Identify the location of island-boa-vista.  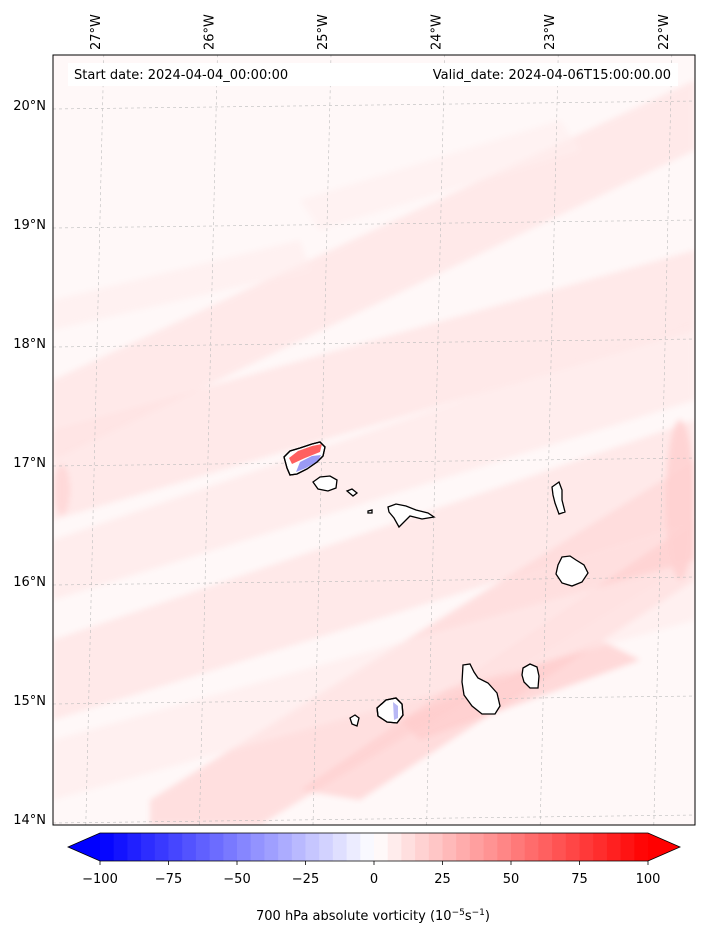
(572, 571).